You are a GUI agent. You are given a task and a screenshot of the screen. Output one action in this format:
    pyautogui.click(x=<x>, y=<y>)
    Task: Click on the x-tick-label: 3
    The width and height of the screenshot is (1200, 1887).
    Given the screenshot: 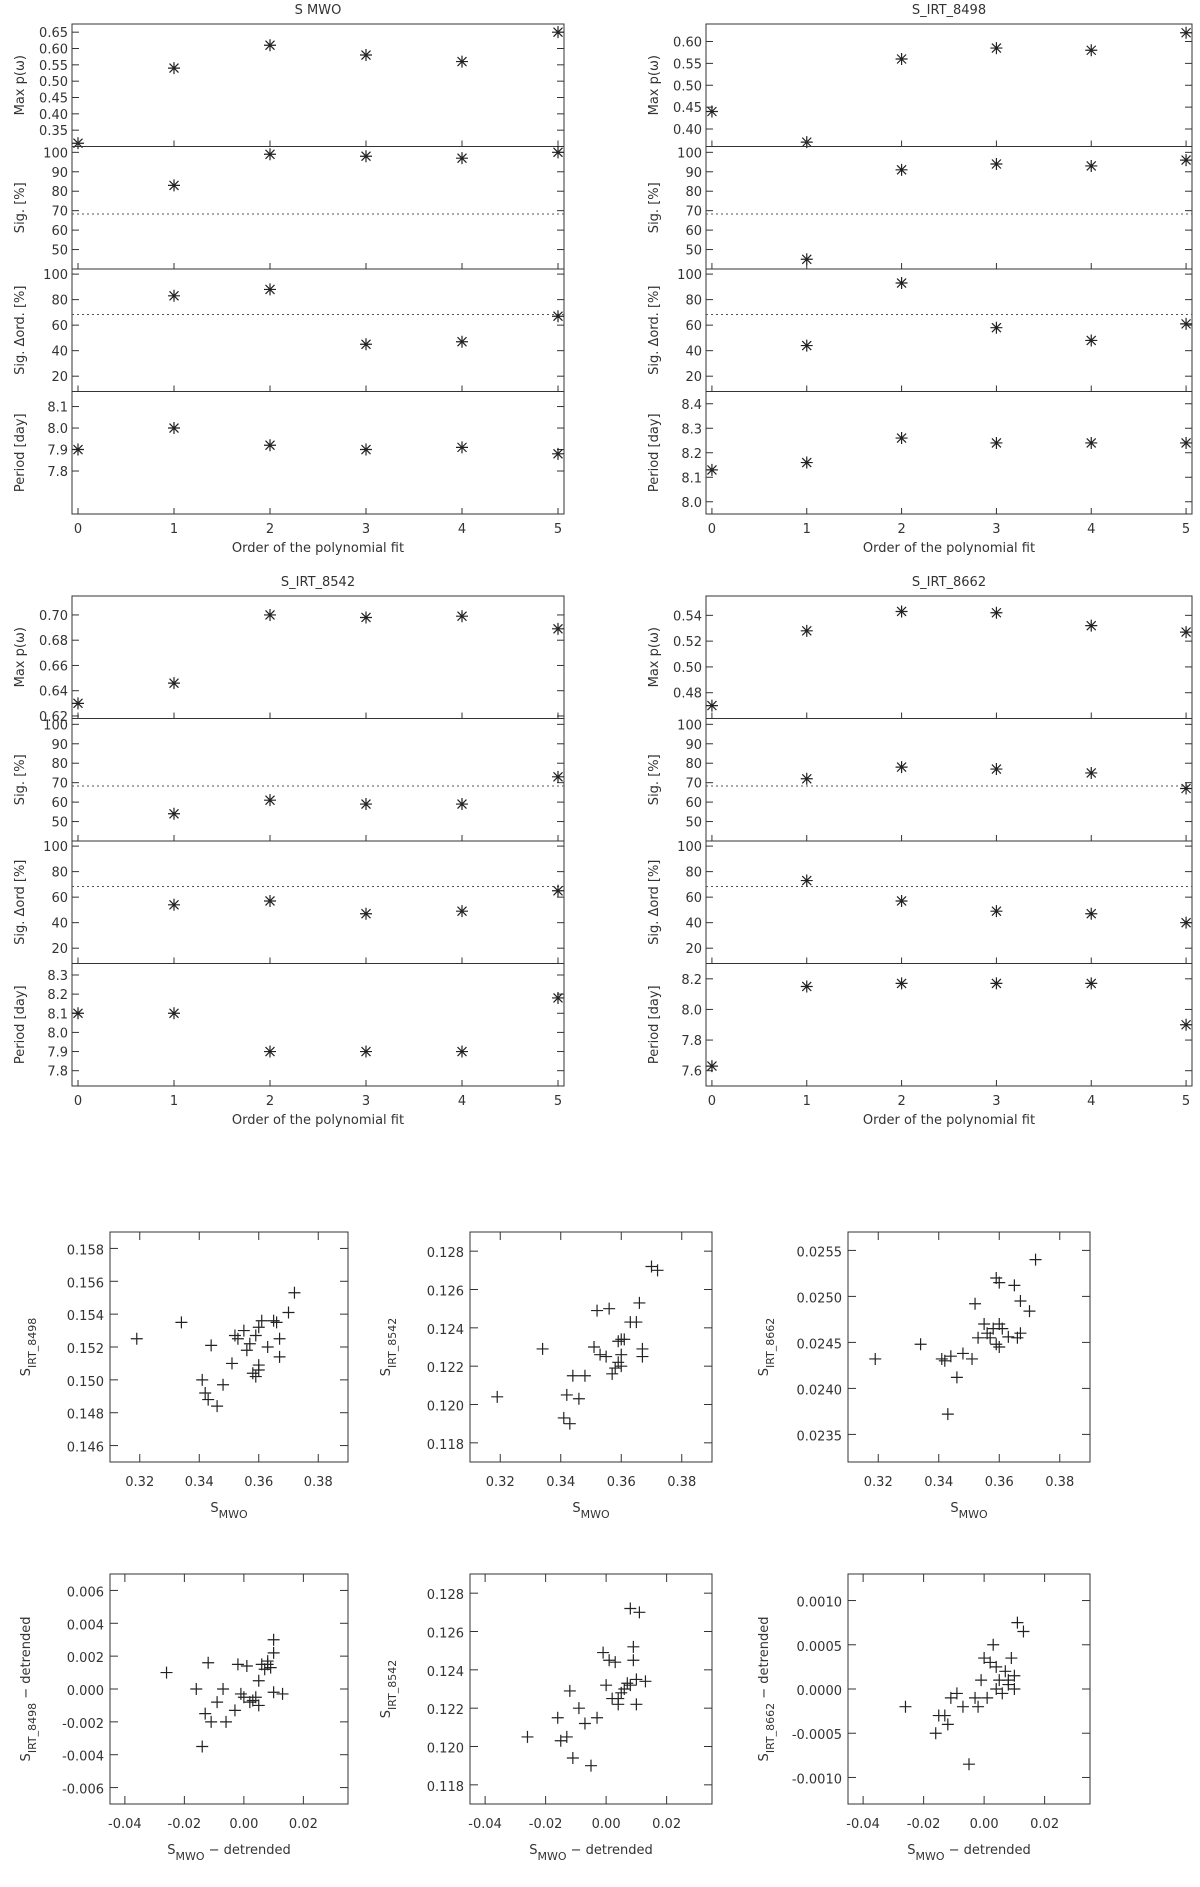 What is the action you would take?
    pyautogui.click(x=996, y=1101)
    